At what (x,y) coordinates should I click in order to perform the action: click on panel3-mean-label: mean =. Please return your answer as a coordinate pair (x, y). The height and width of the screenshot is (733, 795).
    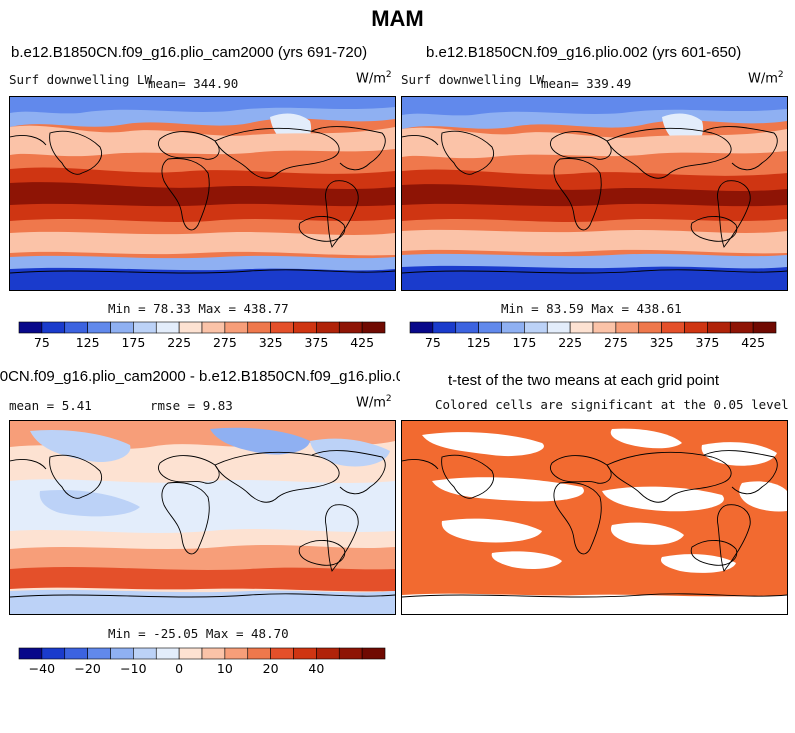
    Looking at the image, I should click on (32, 405).